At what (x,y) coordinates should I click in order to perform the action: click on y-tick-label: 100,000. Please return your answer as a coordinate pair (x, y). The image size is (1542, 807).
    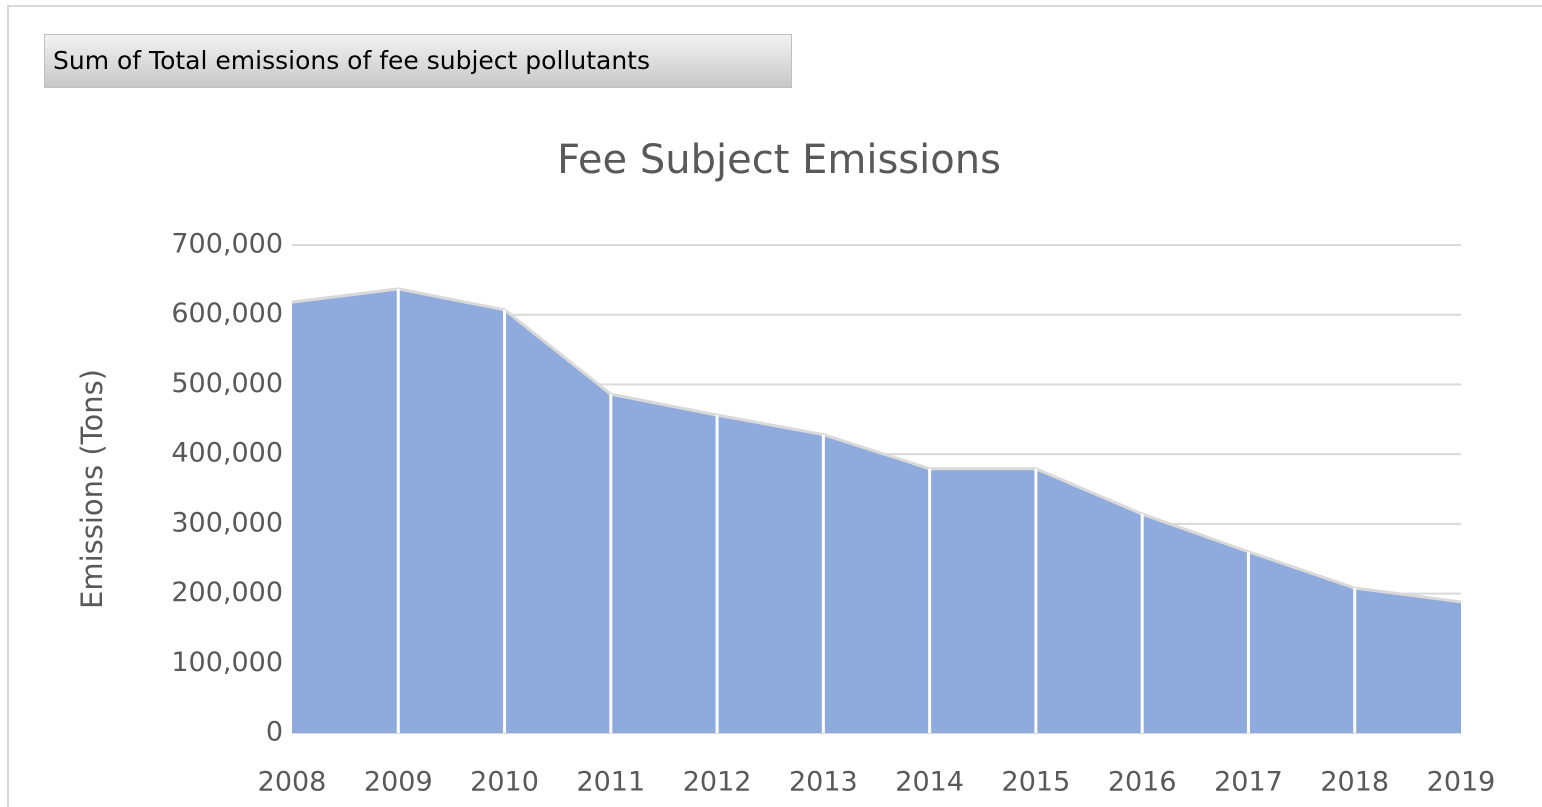
    Looking at the image, I should click on (227, 662).